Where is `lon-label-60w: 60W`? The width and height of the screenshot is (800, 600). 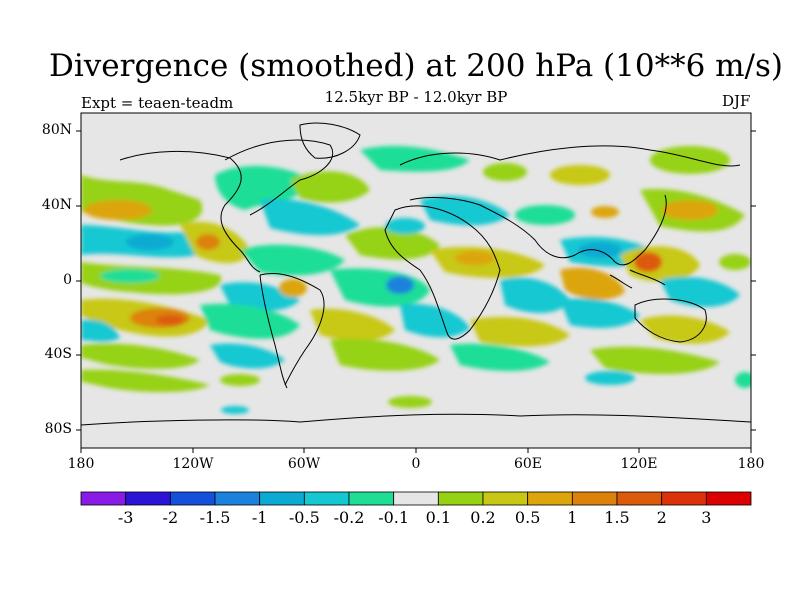
lon-label-60w: 60W is located at coordinates (304, 464).